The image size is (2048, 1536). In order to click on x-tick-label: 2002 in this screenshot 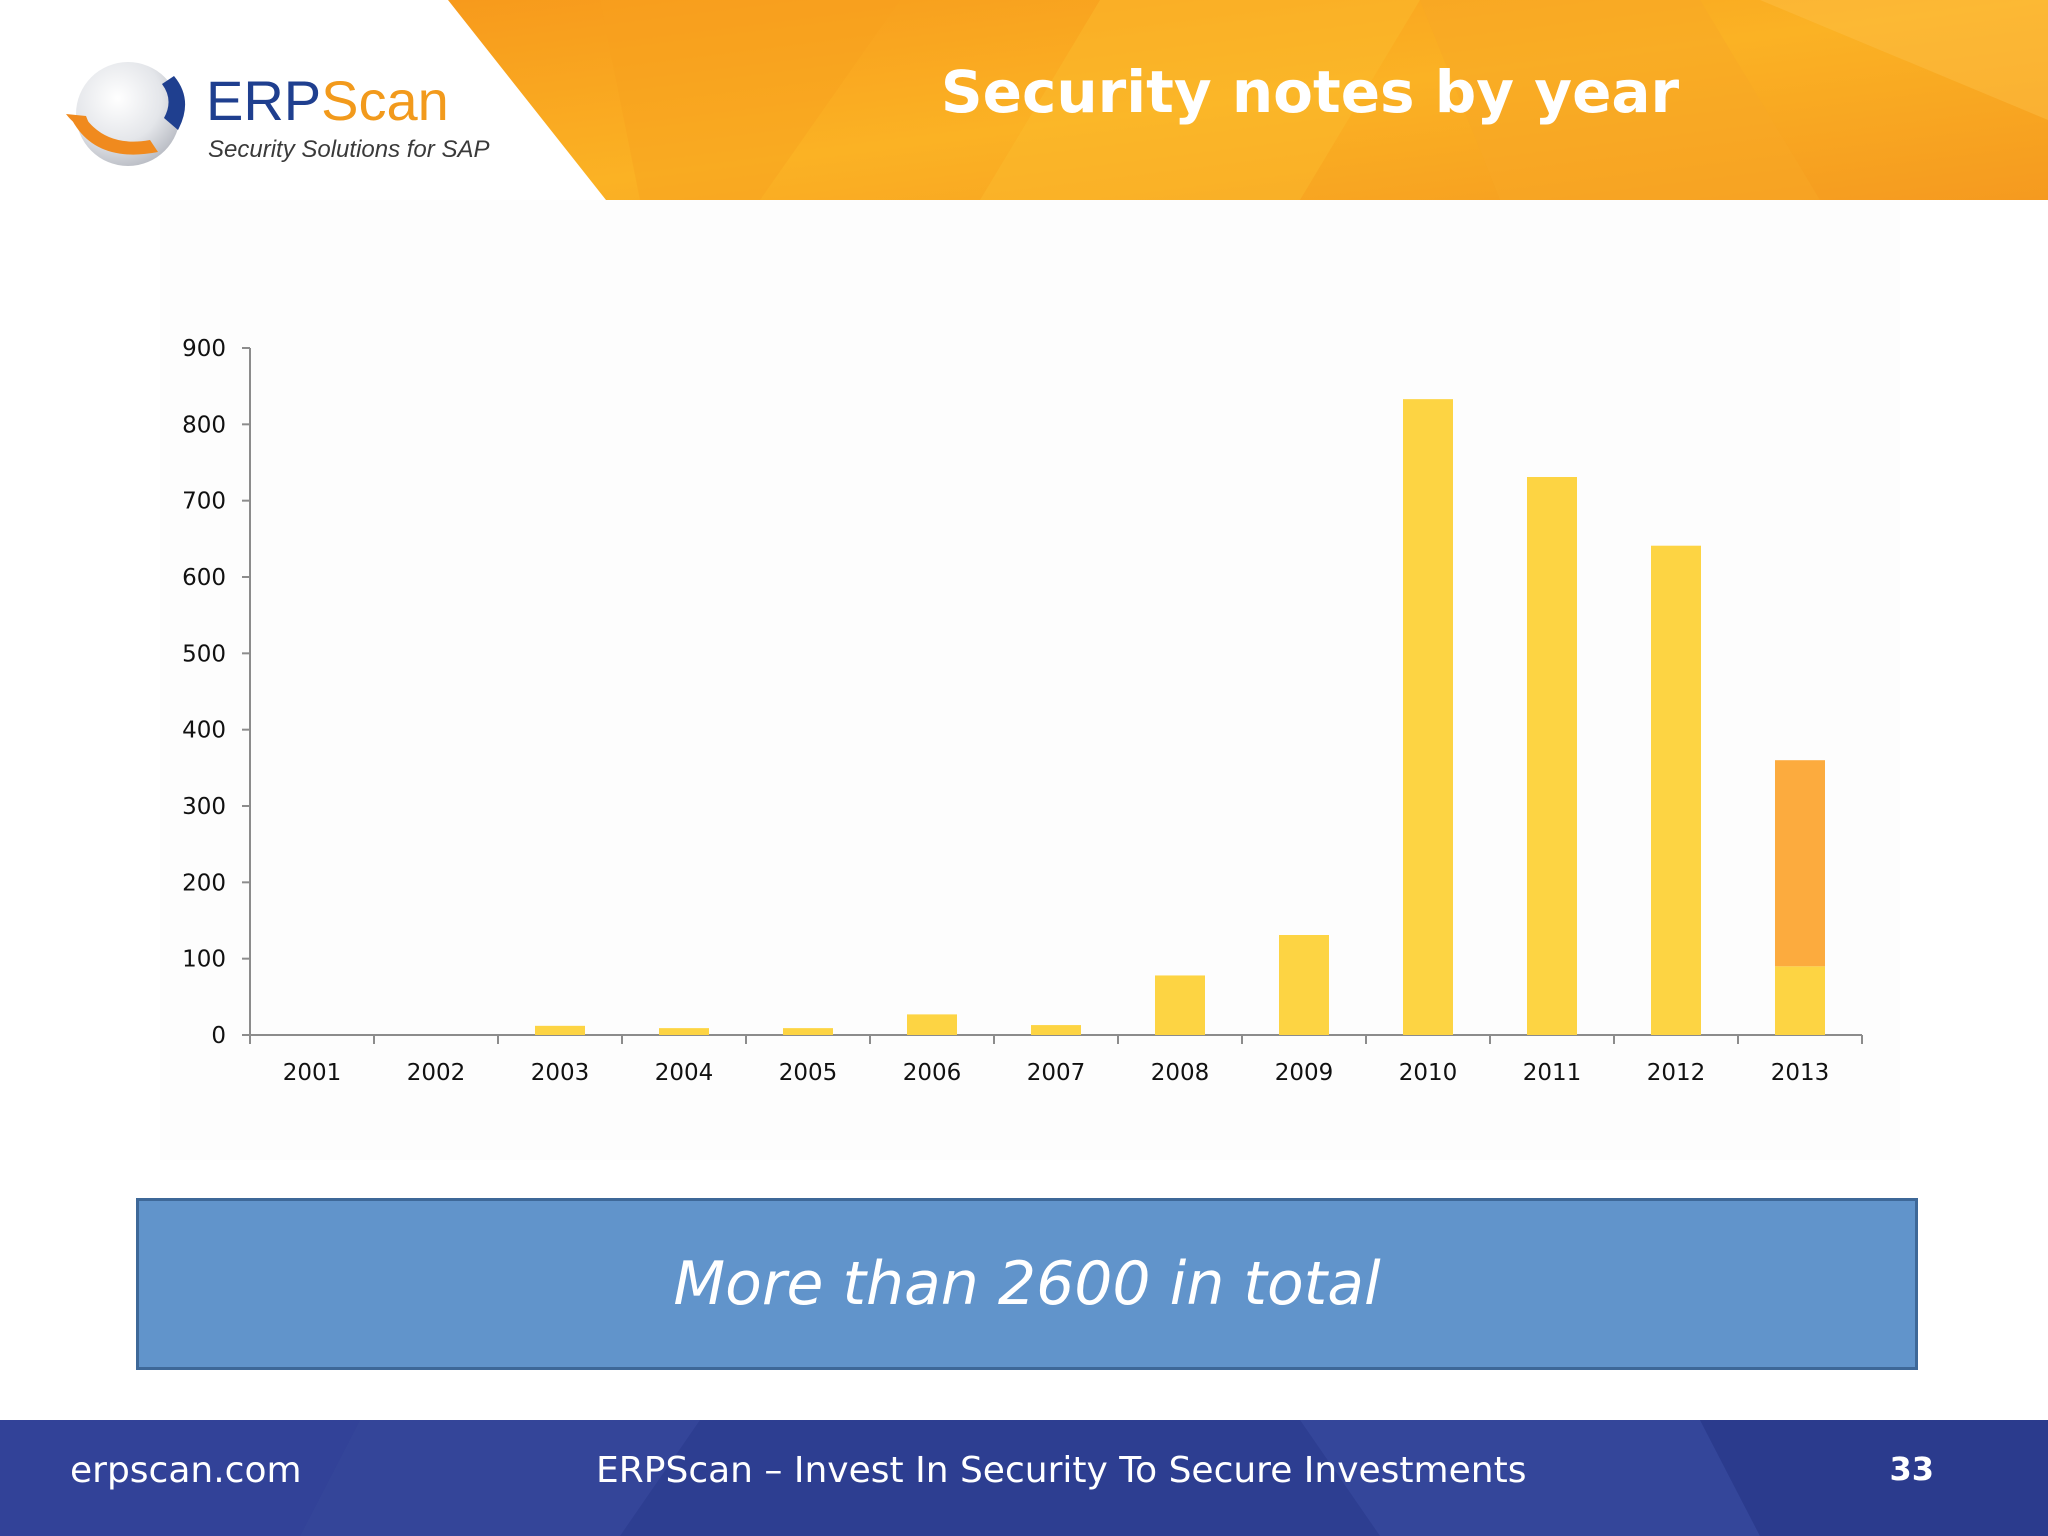, I will do `click(436, 1073)`.